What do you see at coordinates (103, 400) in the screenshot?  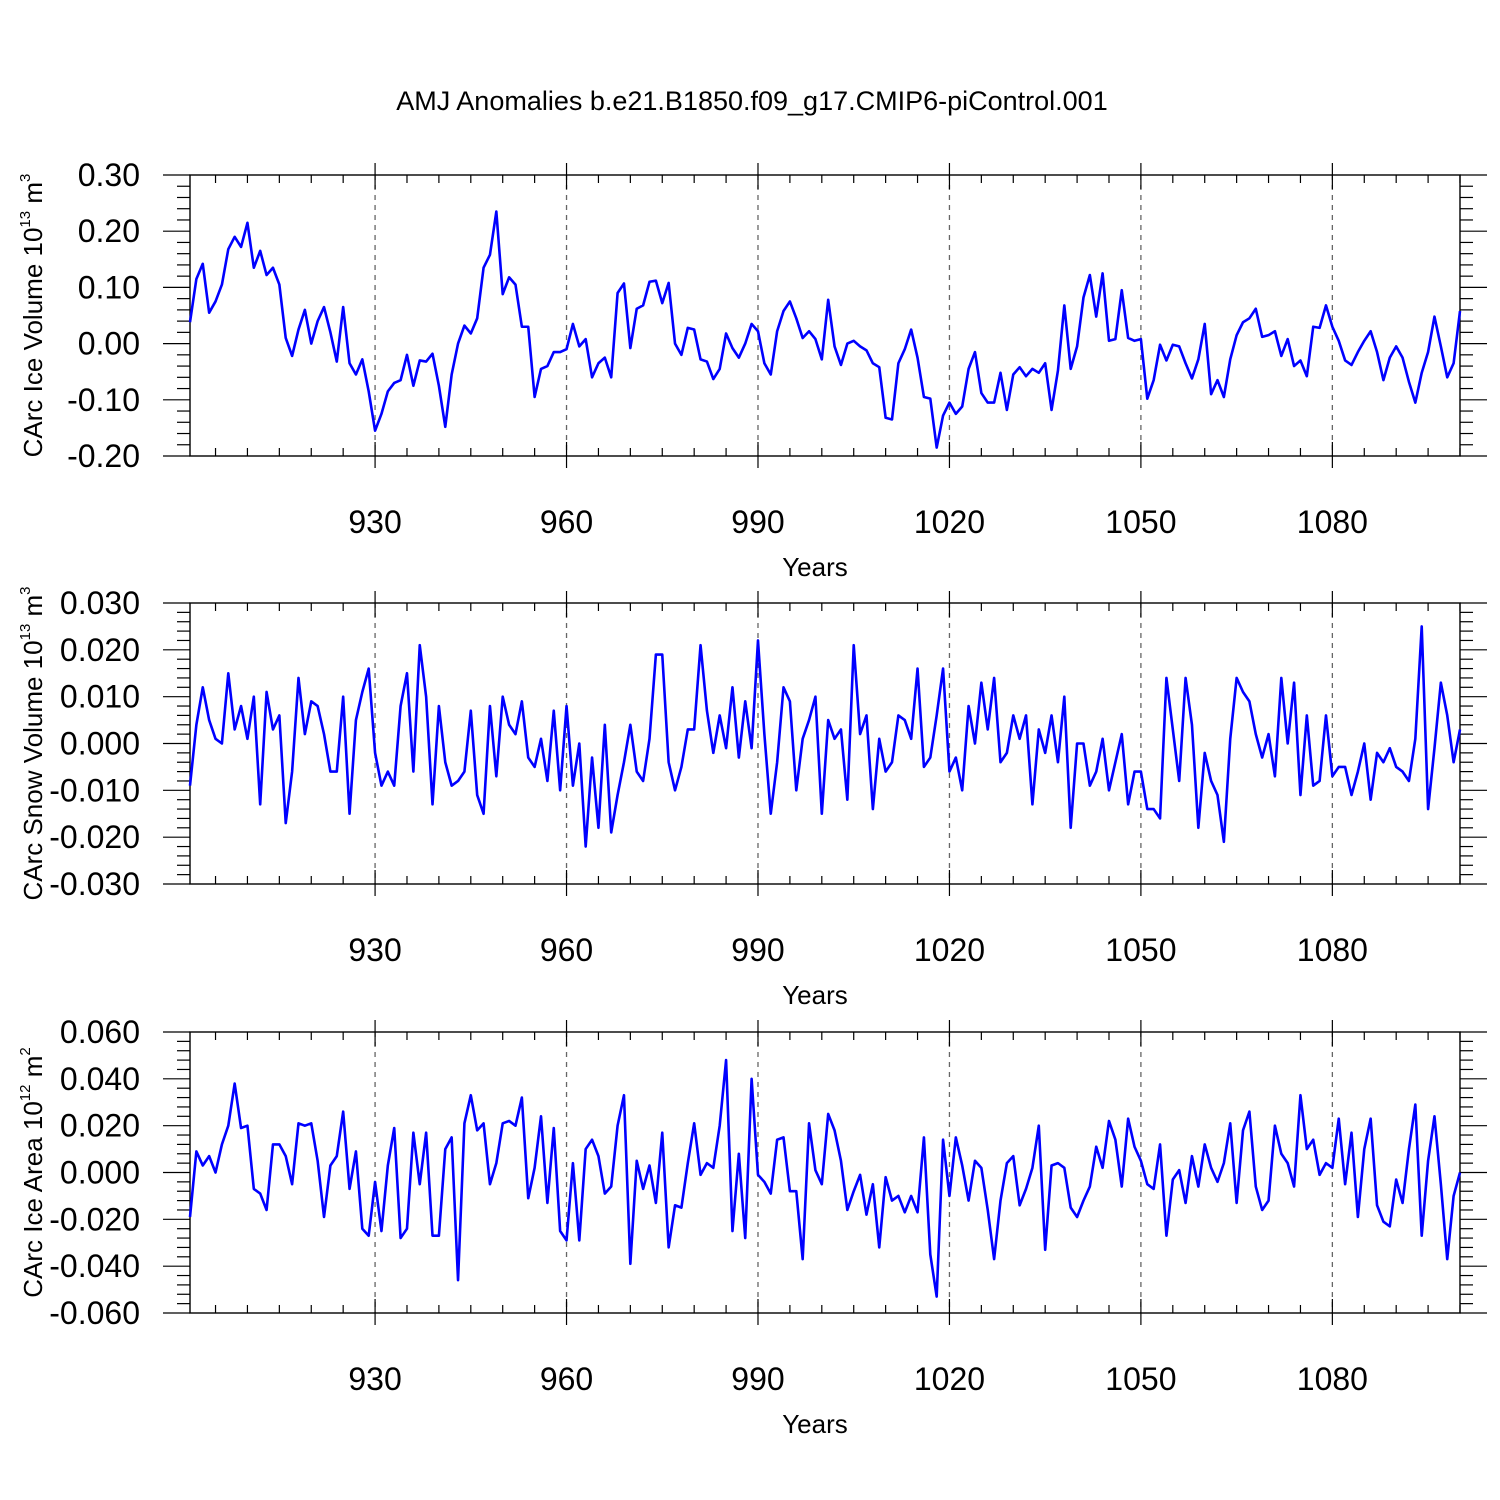 I see `ice-volume-y-tick-label: -0.10` at bounding box center [103, 400].